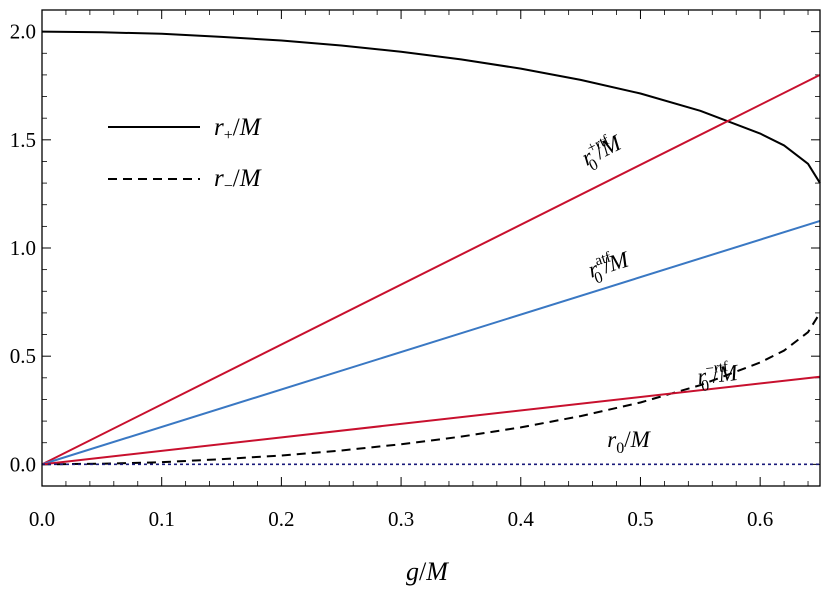 The height and width of the screenshot is (593, 830). Describe the element at coordinates (23, 32) in the screenshot. I see `y-tick-label-4: 2.0` at that location.